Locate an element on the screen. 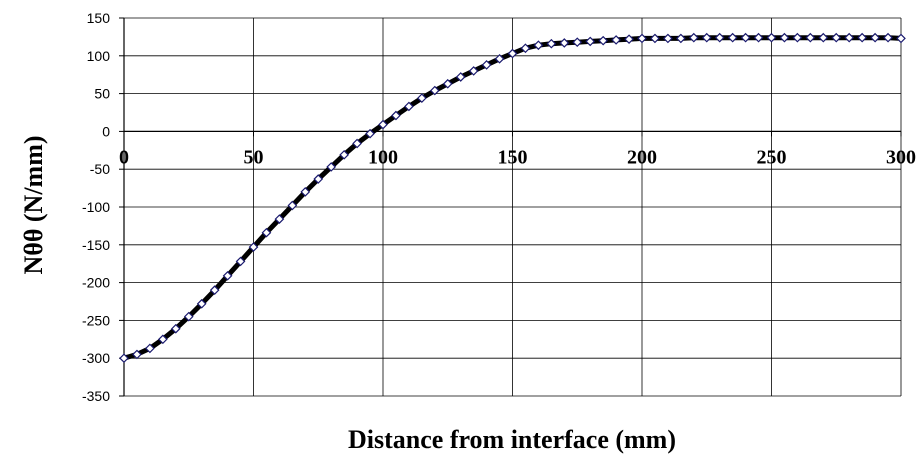  y-axis-title: Nθθ (N/mm) is located at coordinates (33, 204).